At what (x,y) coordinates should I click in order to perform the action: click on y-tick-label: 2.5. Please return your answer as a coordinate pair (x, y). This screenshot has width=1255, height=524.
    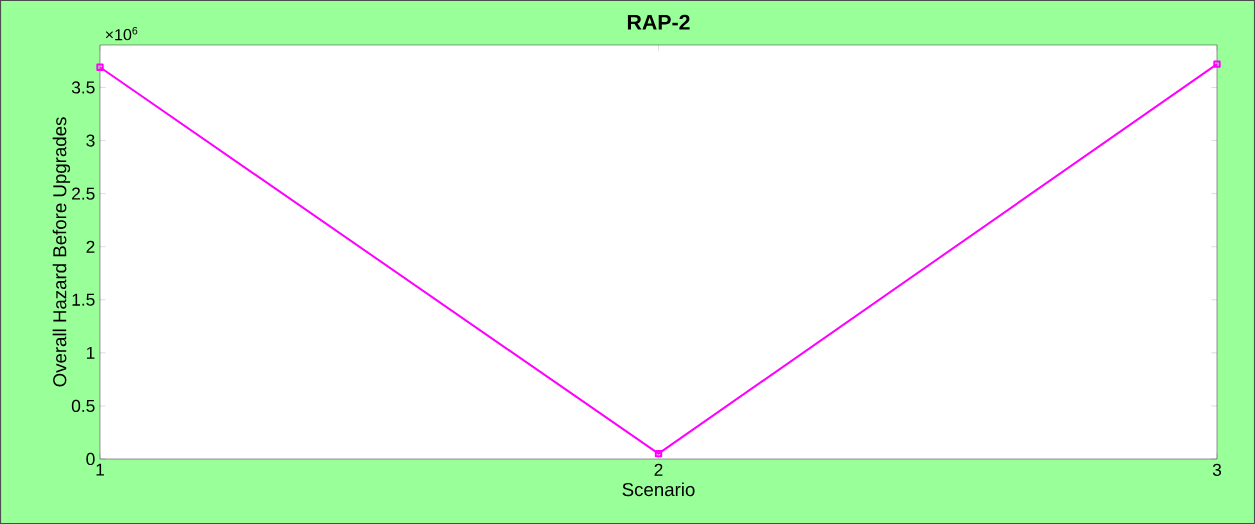
    Looking at the image, I should click on (83, 193).